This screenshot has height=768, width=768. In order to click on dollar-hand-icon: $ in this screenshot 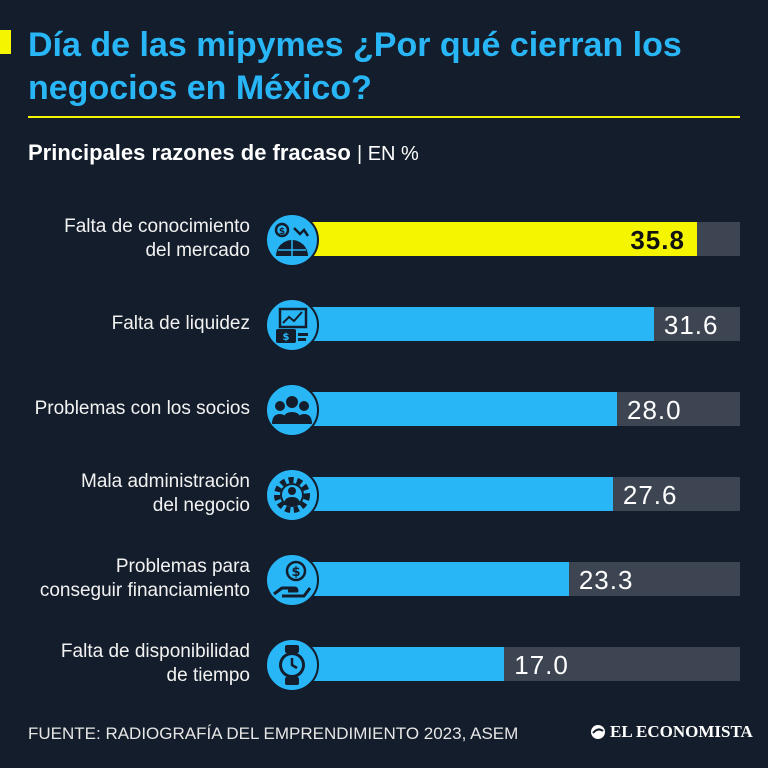, I will do `click(292, 580)`.